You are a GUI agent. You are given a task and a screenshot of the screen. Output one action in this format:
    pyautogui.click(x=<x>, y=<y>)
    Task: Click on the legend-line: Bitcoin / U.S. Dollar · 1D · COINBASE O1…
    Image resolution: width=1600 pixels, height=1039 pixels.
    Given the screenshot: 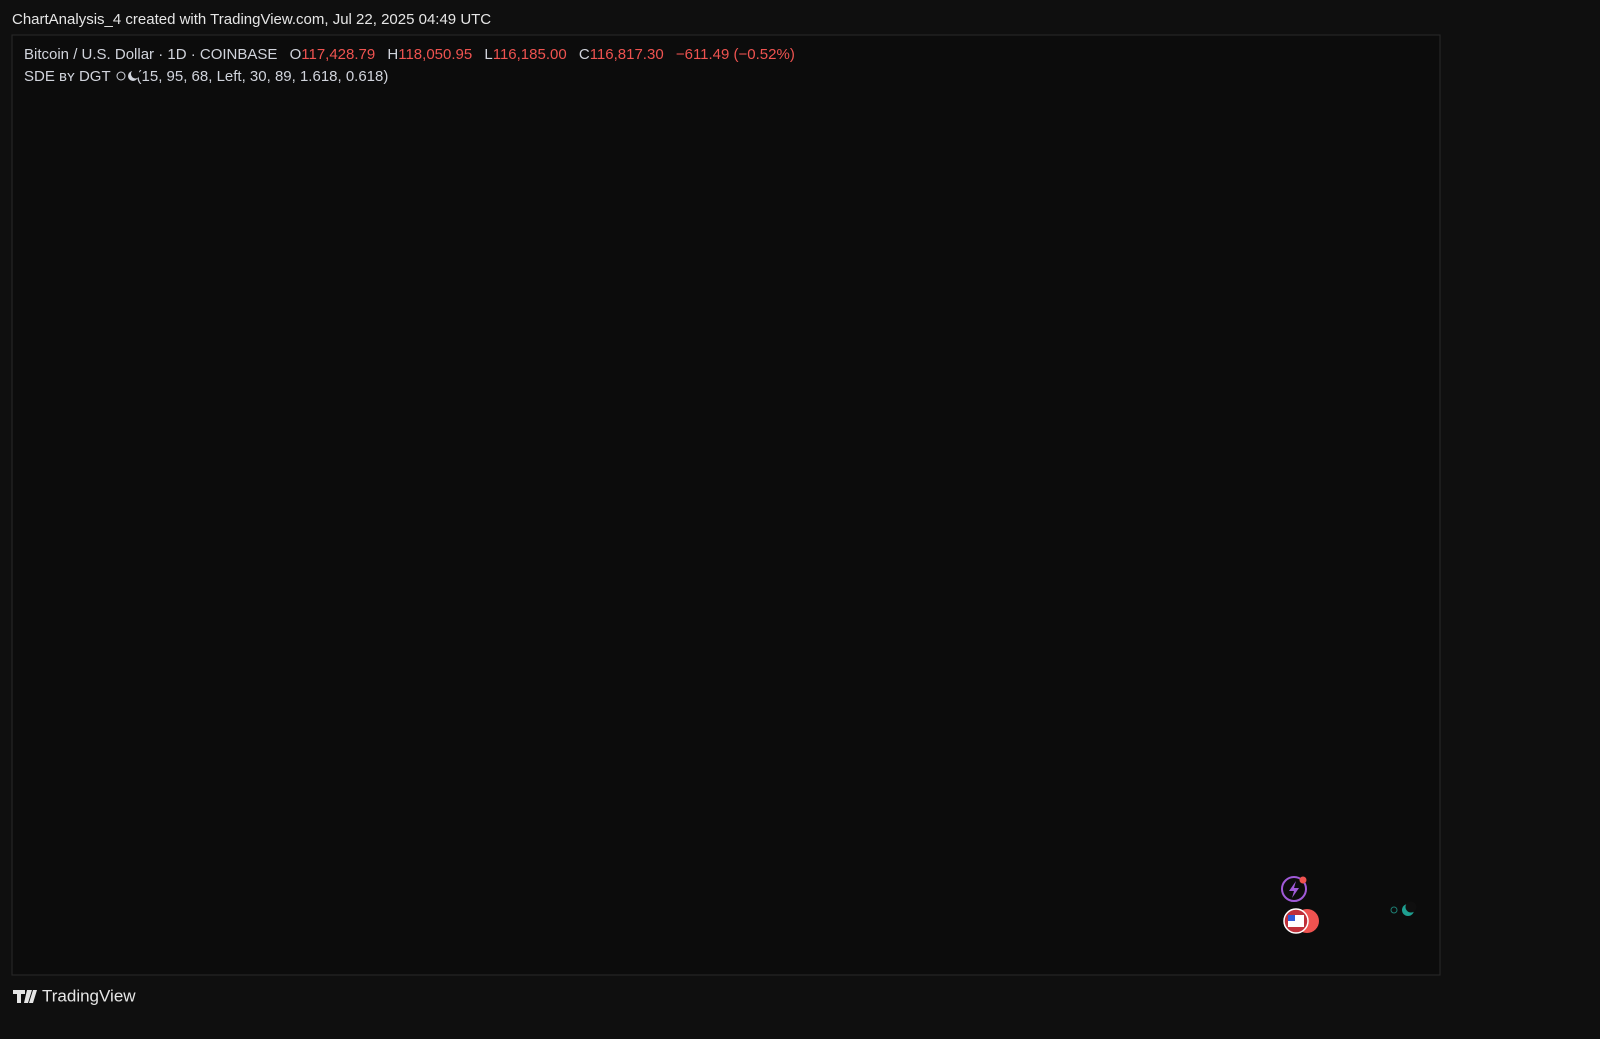 What is the action you would take?
    pyautogui.click(x=409, y=54)
    